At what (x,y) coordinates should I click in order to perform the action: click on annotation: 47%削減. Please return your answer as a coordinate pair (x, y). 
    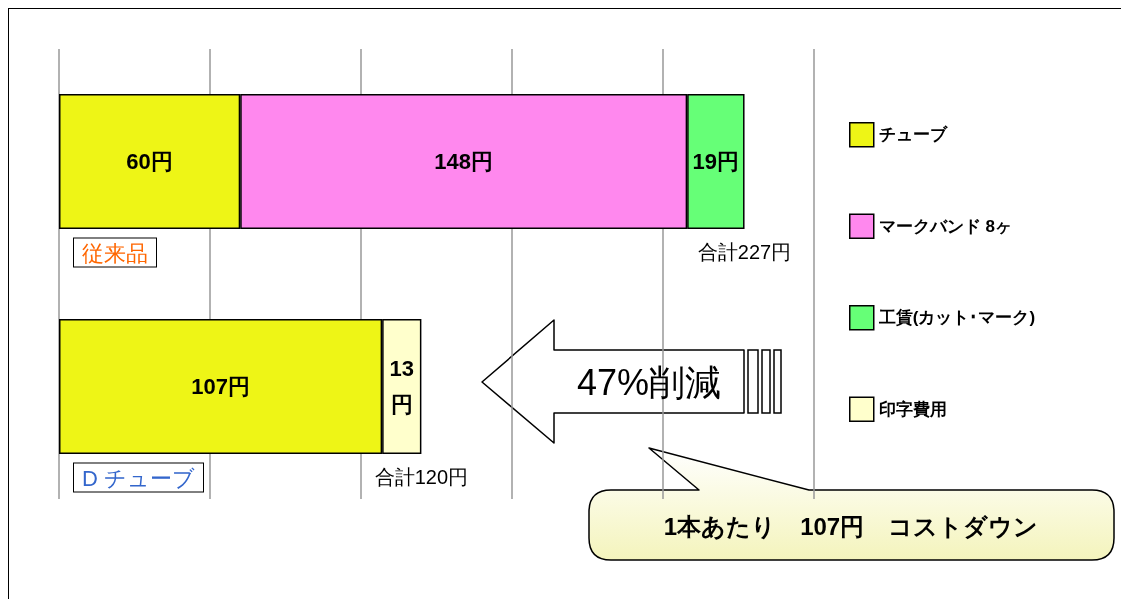
    Looking at the image, I should click on (649, 382).